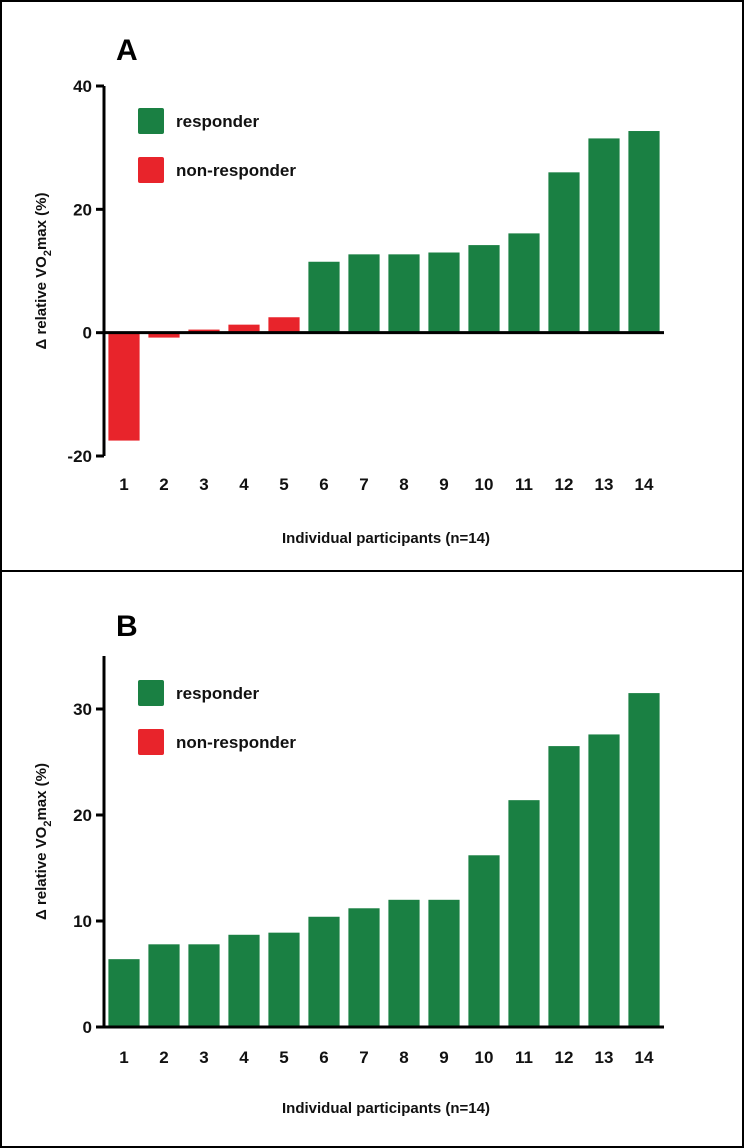  I want to click on panel-letter: A, so click(127, 50).